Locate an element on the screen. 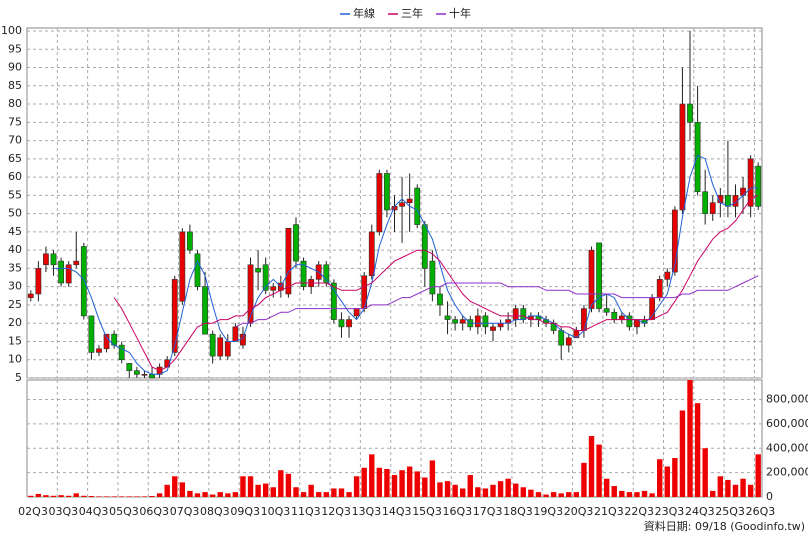 The width and height of the screenshot is (808, 540). legend-label: 年線 is located at coordinates (364, 13).